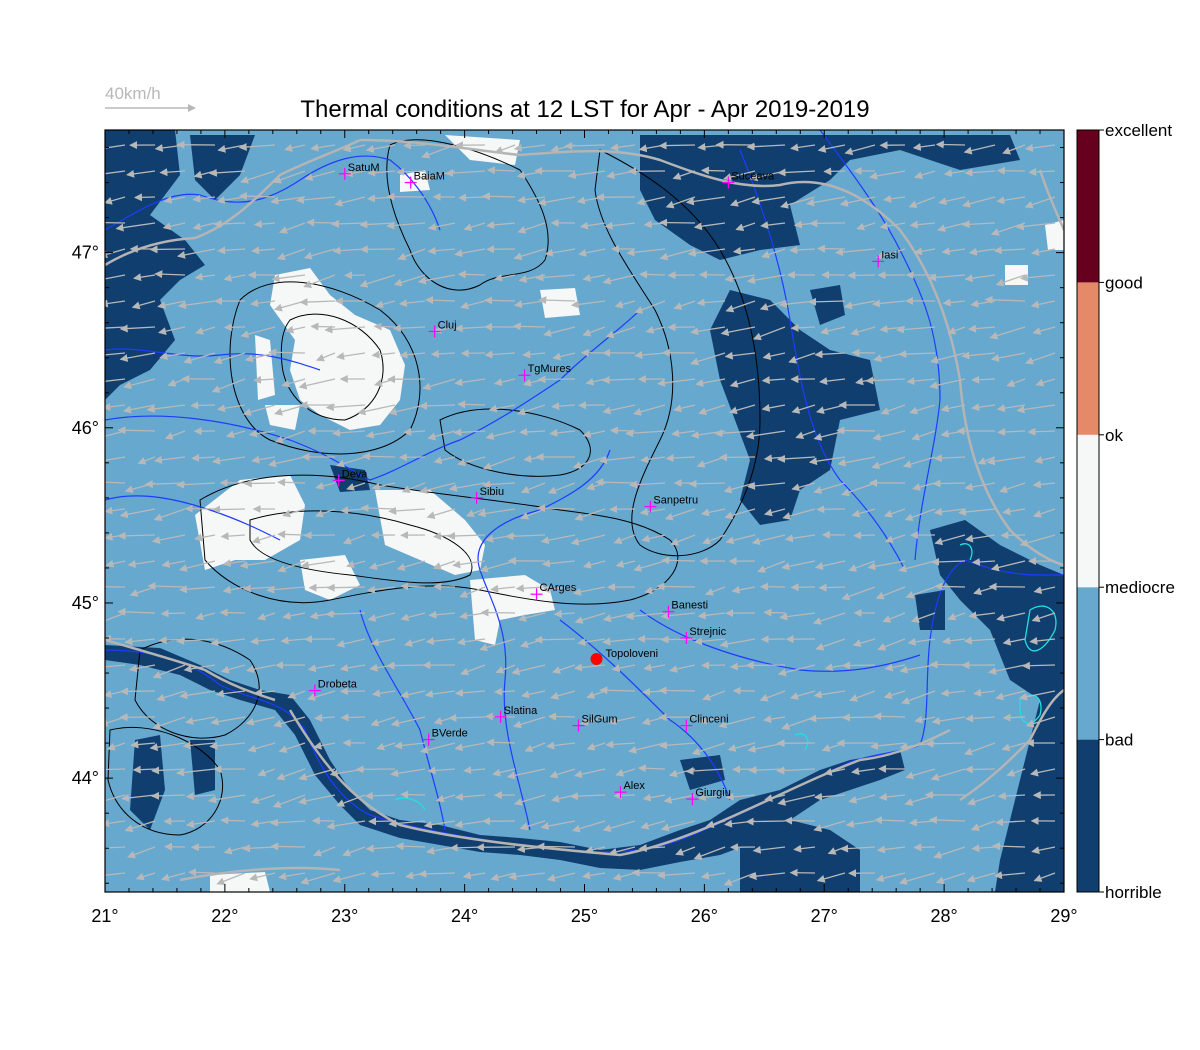  What do you see at coordinates (704, 723) in the screenshot?
I see `city-marker: Clinceni` at bounding box center [704, 723].